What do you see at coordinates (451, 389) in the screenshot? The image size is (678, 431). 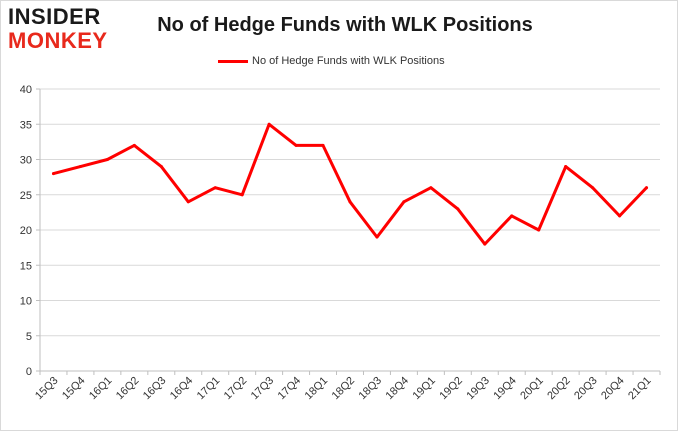 I see `x-tick-label-19Q2: 19Q2` at bounding box center [451, 389].